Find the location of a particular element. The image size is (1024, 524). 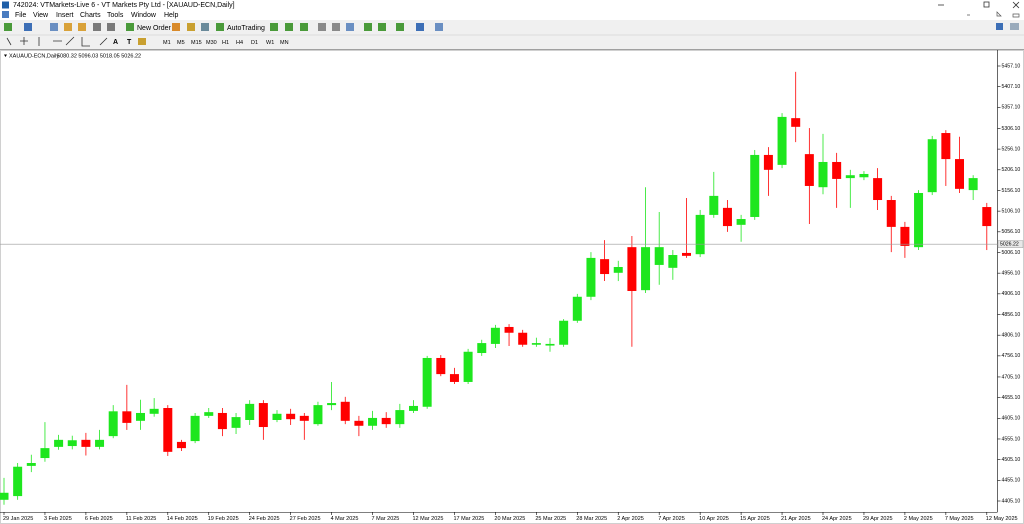

timeframe-button: D1 is located at coordinates (254, 43).